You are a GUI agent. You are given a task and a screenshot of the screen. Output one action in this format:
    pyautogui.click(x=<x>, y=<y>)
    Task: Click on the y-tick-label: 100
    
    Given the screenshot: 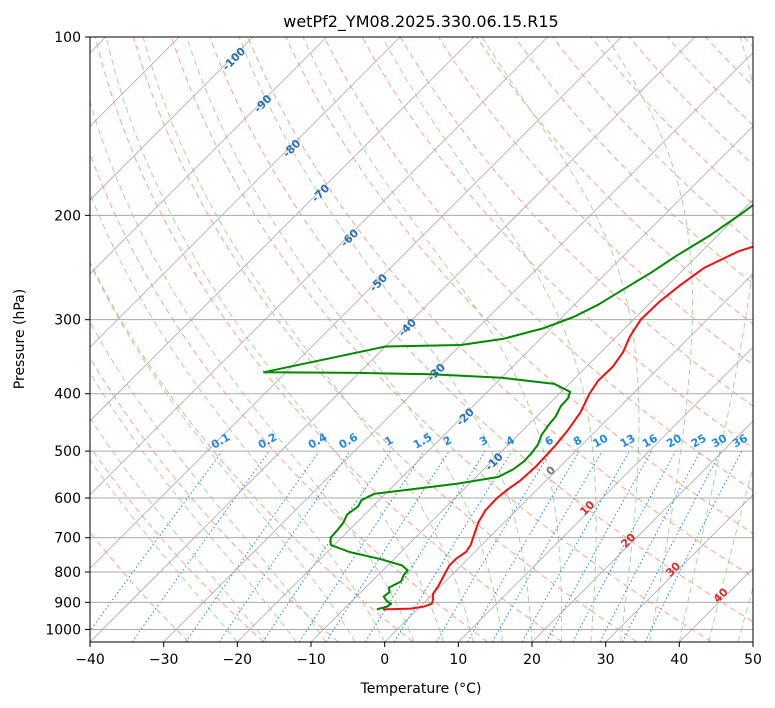 What is the action you would take?
    pyautogui.click(x=67, y=38)
    